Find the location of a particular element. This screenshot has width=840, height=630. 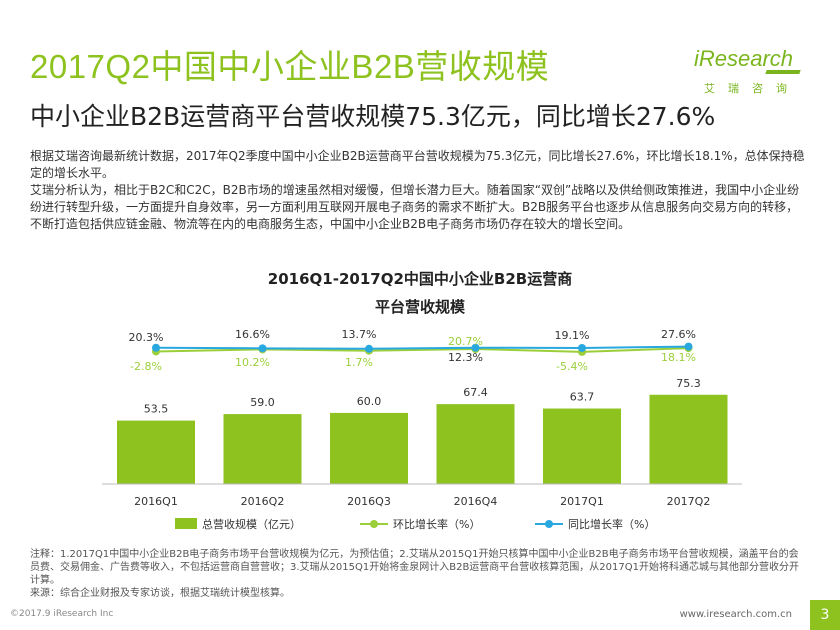

hb-label: 18.1% is located at coordinates (678, 357).